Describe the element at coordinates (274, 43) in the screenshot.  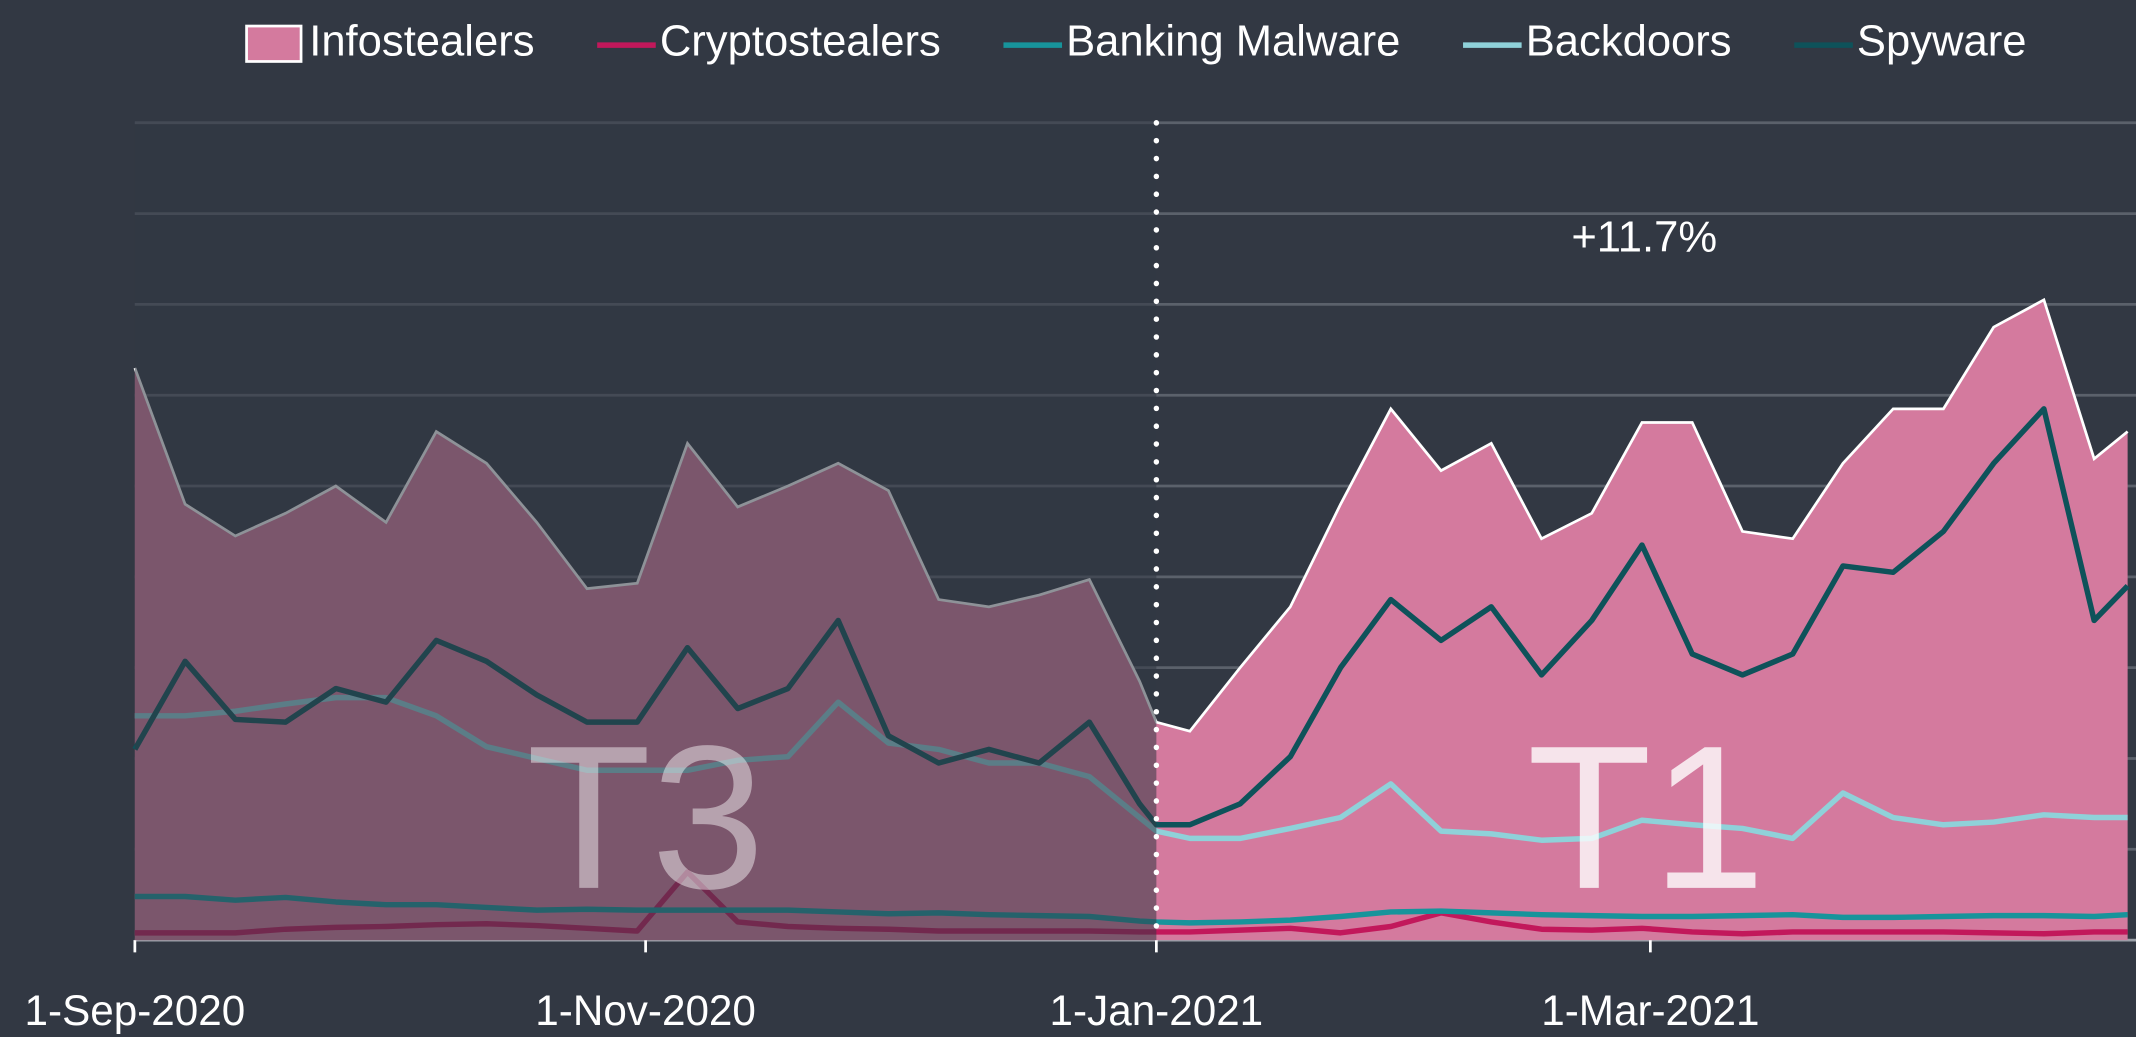
I see `legend-swatch` at that location.